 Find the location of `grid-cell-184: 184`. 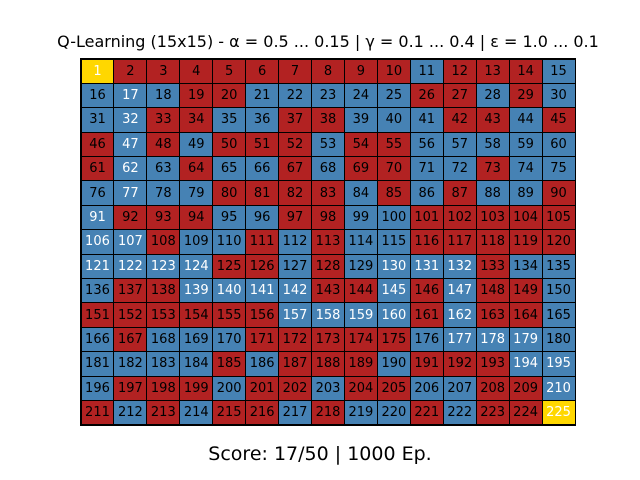

grid-cell-184: 184 is located at coordinates (196, 364).